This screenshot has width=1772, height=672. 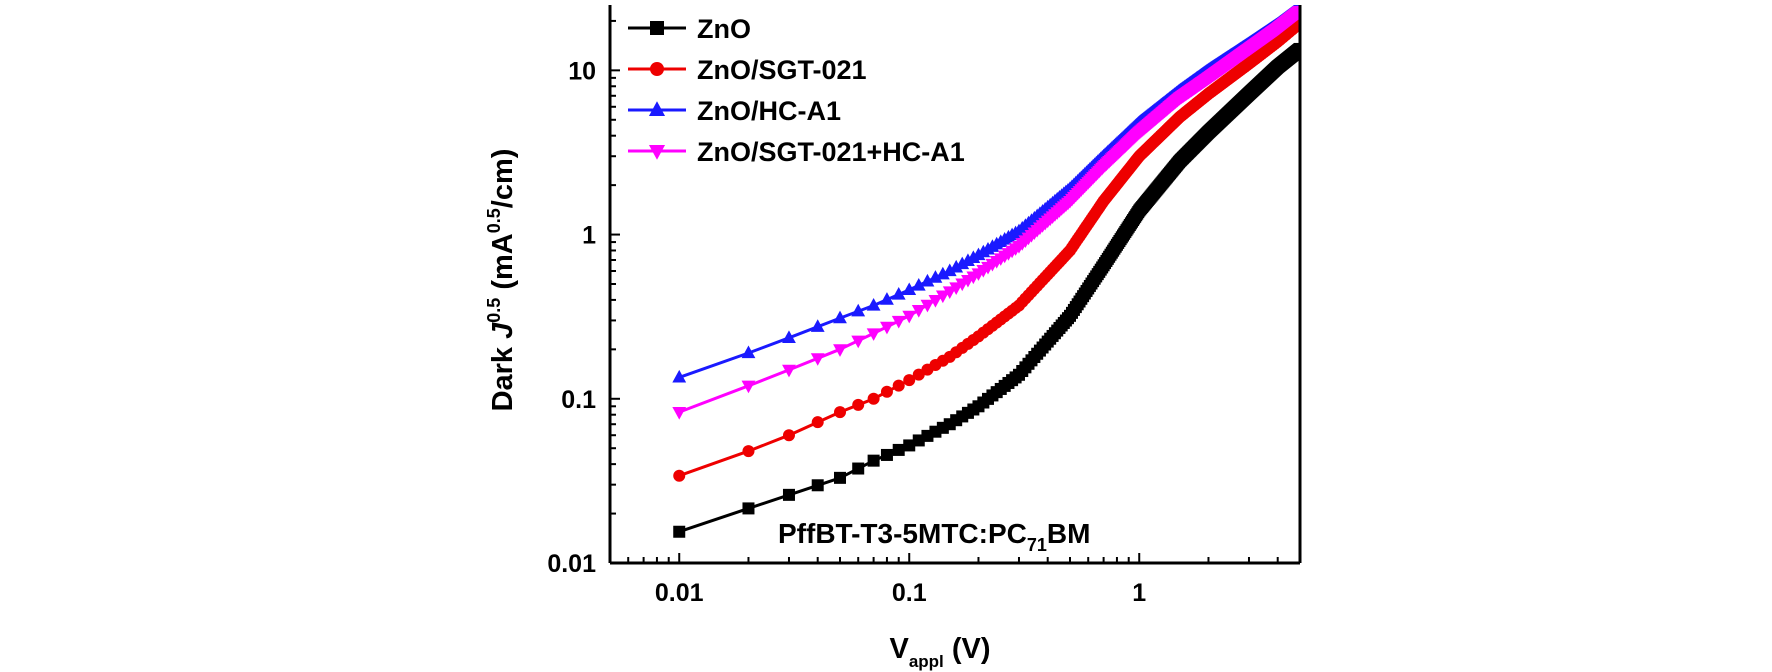 I want to click on x-tick-label: 0.1, so click(x=909, y=593).